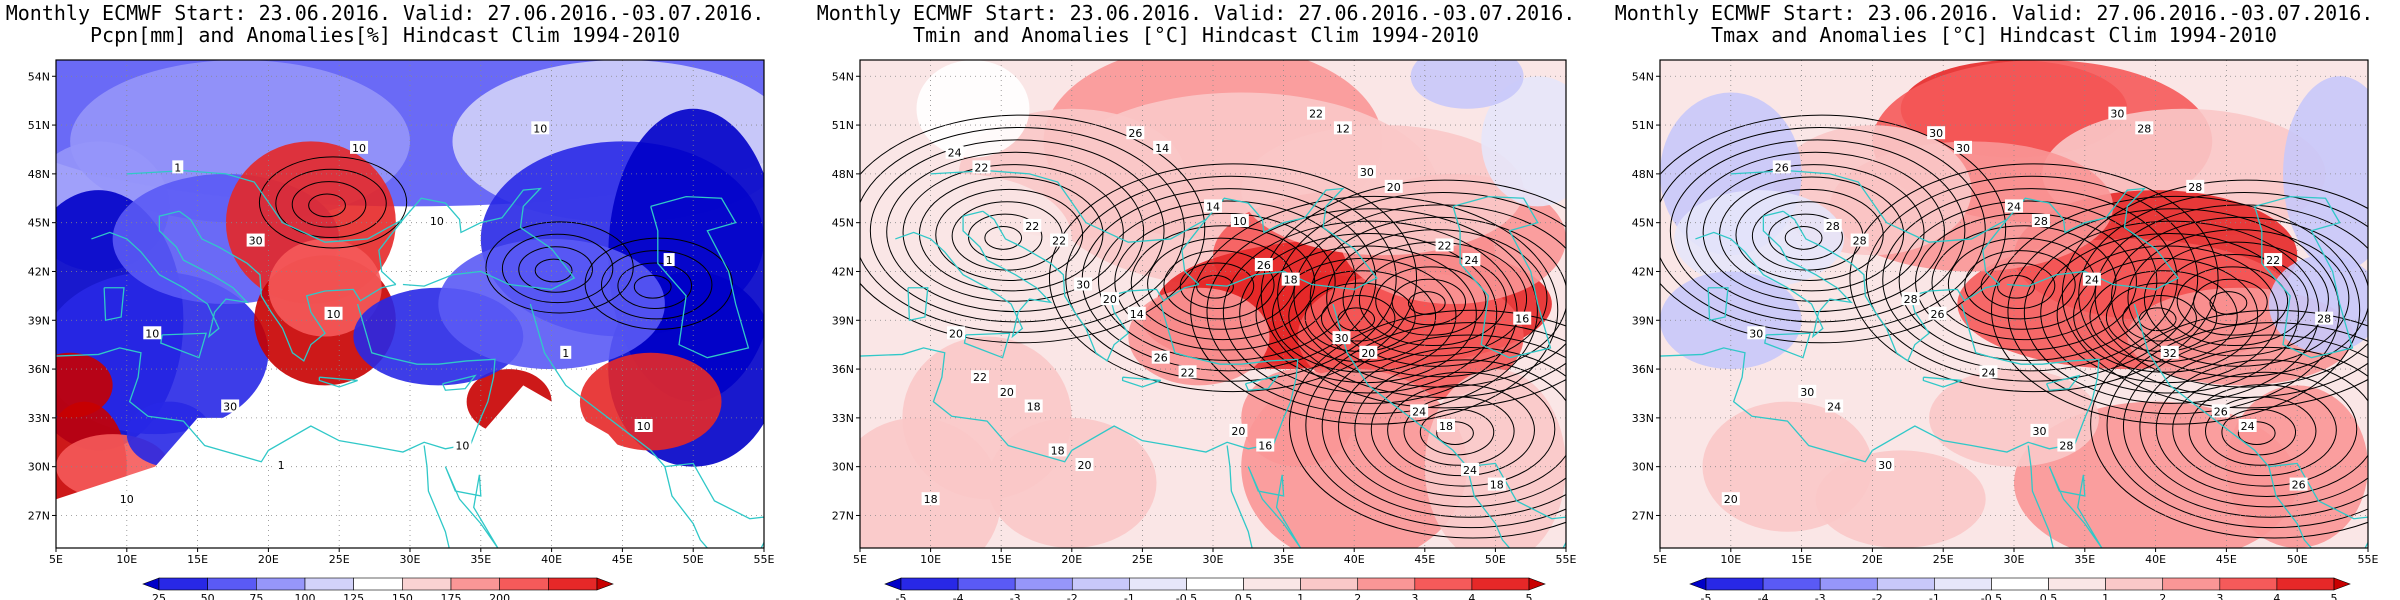 The image size is (2400, 600). Describe the element at coordinates (268, 559) in the screenshot. I see `lon-label: 20E` at that location.